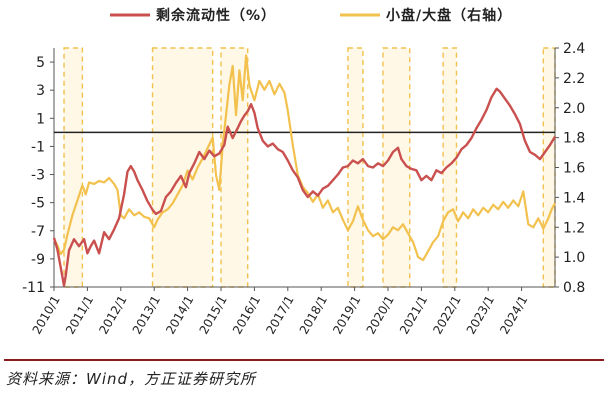  What do you see at coordinates (33, 288) in the screenshot?
I see `left-tick-label: -11` at bounding box center [33, 288].